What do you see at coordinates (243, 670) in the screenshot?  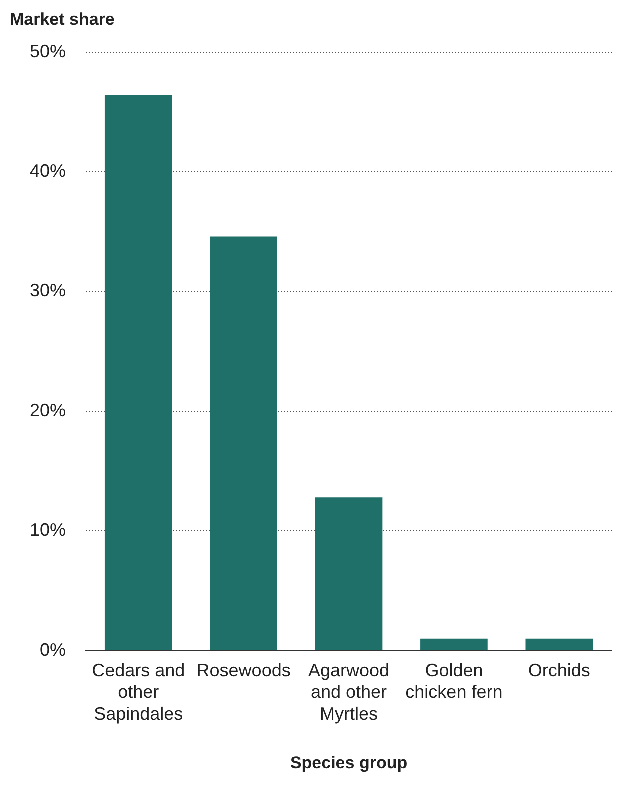 I see `x-tick-label: Rosewoods` at bounding box center [243, 670].